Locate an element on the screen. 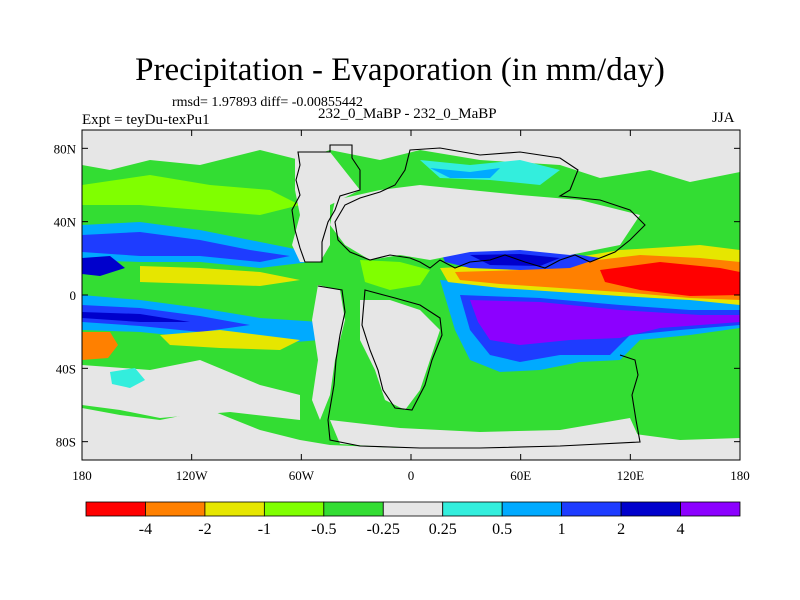 Image resolution: width=800 pixels, height=600 pixels. n-pacific-yellow is located at coordinates (220, 276).